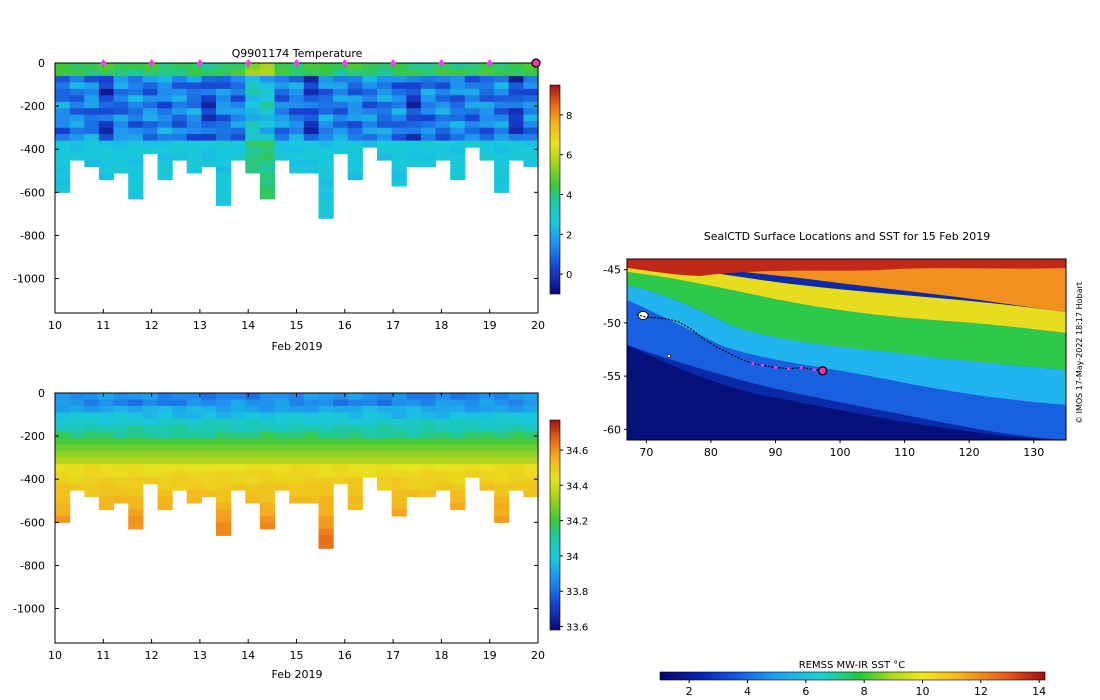 The height and width of the screenshot is (700, 1100). What do you see at coordinates (441, 325) in the screenshot?
I see `x-tick-label: 18` at bounding box center [441, 325].